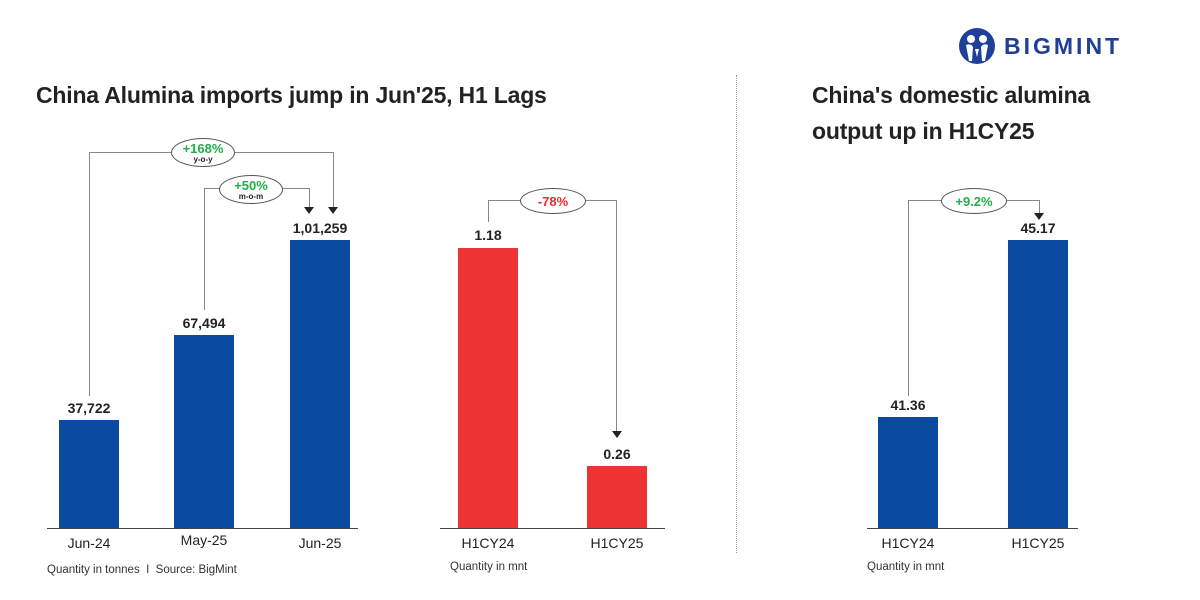 This screenshot has width=1200, height=600. Describe the element at coordinates (908, 472) in the screenshot. I see `bar-h1cy24-output` at that location.